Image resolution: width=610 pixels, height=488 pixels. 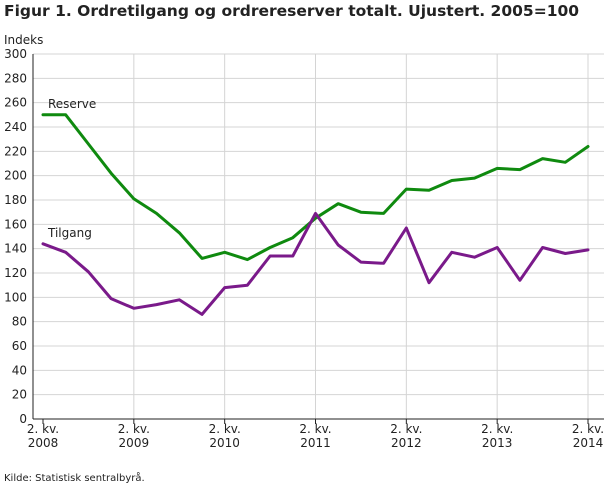 I want to click on y-axis-label: Indeks, so click(x=23, y=40).